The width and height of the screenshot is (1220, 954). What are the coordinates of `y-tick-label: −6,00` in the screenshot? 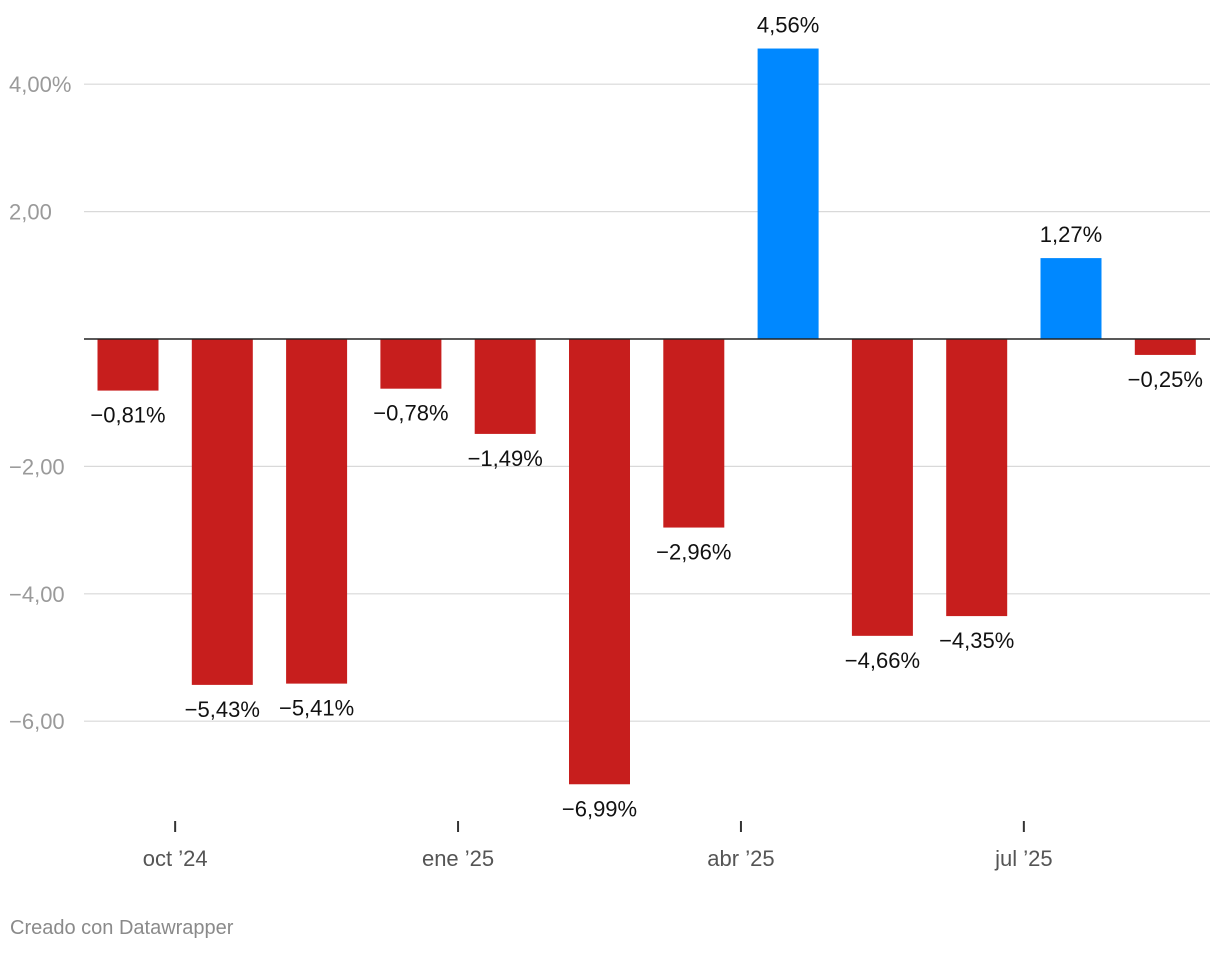 It's located at (37, 721).